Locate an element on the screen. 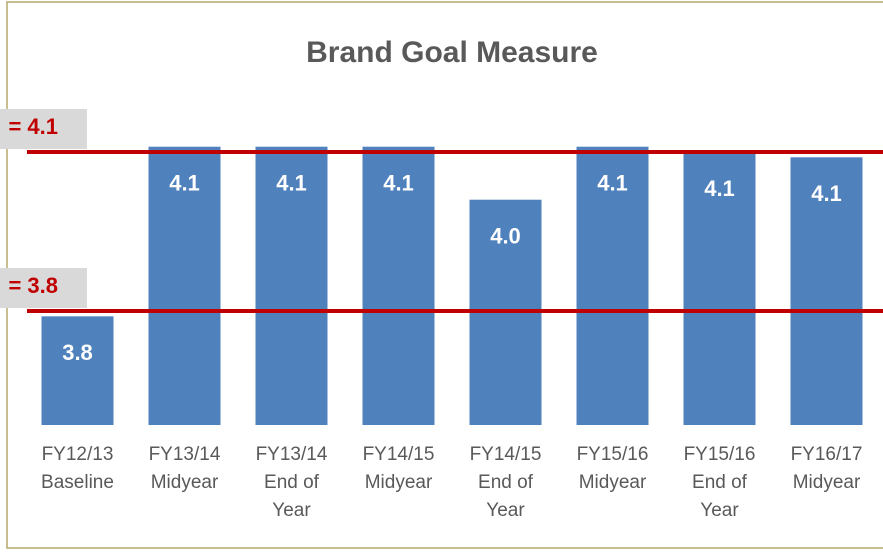 The width and height of the screenshot is (883, 556). data-label: 3.8 is located at coordinates (77, 352).